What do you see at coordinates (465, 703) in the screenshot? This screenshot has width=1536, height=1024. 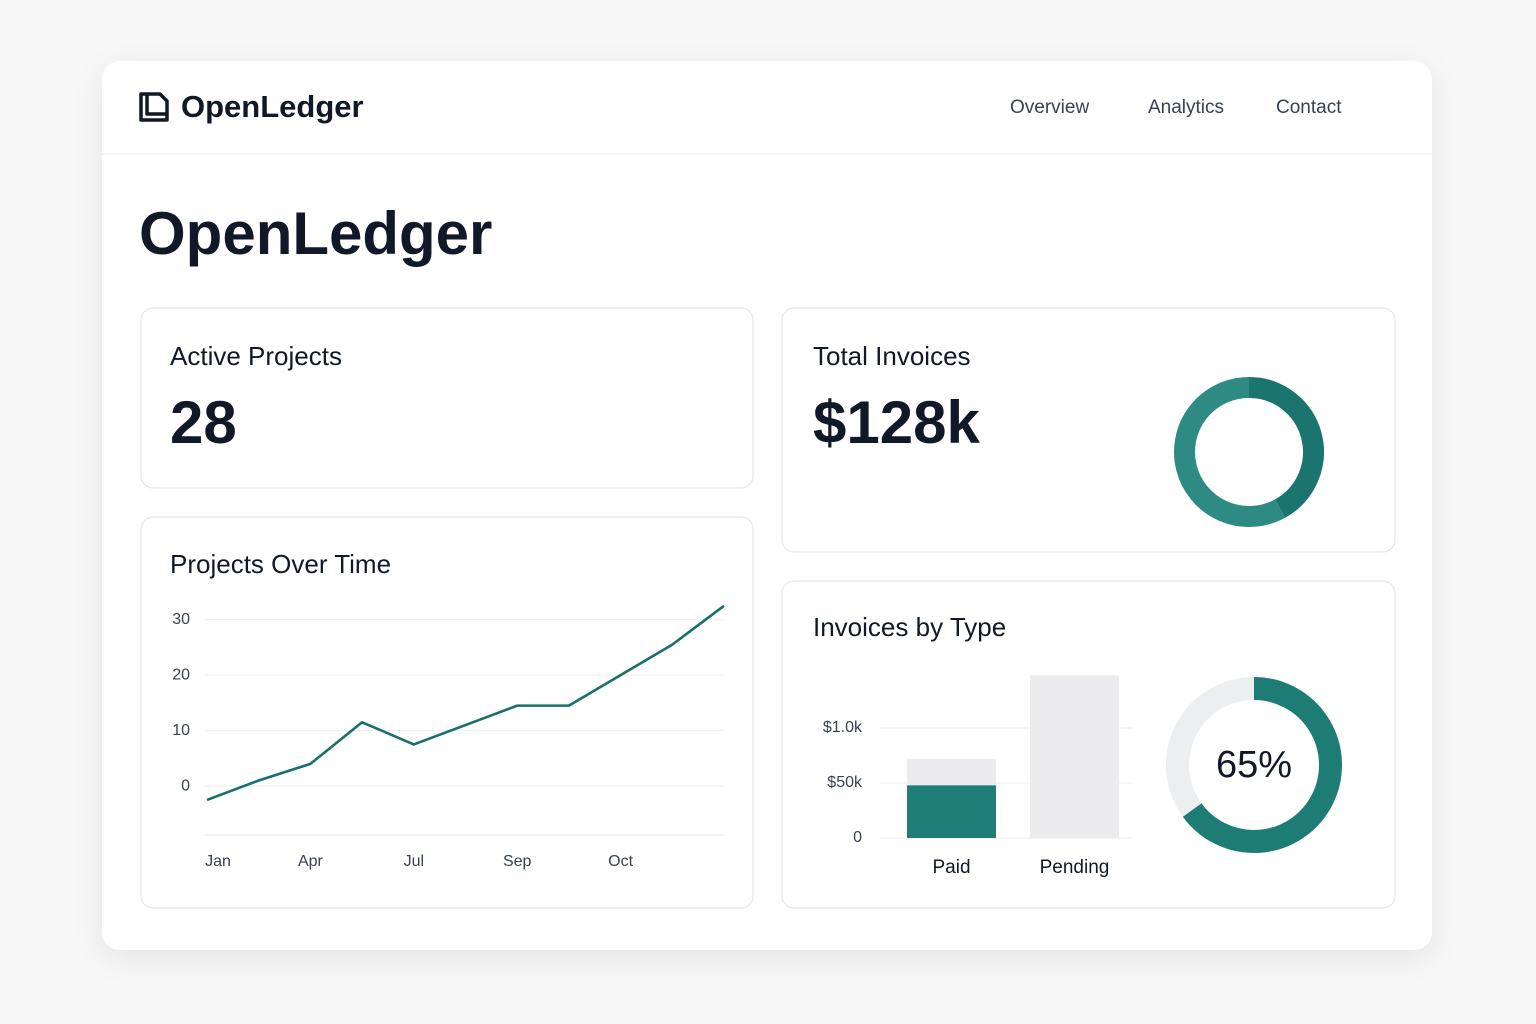 I see `line-series` at bounding box center [465, 703].